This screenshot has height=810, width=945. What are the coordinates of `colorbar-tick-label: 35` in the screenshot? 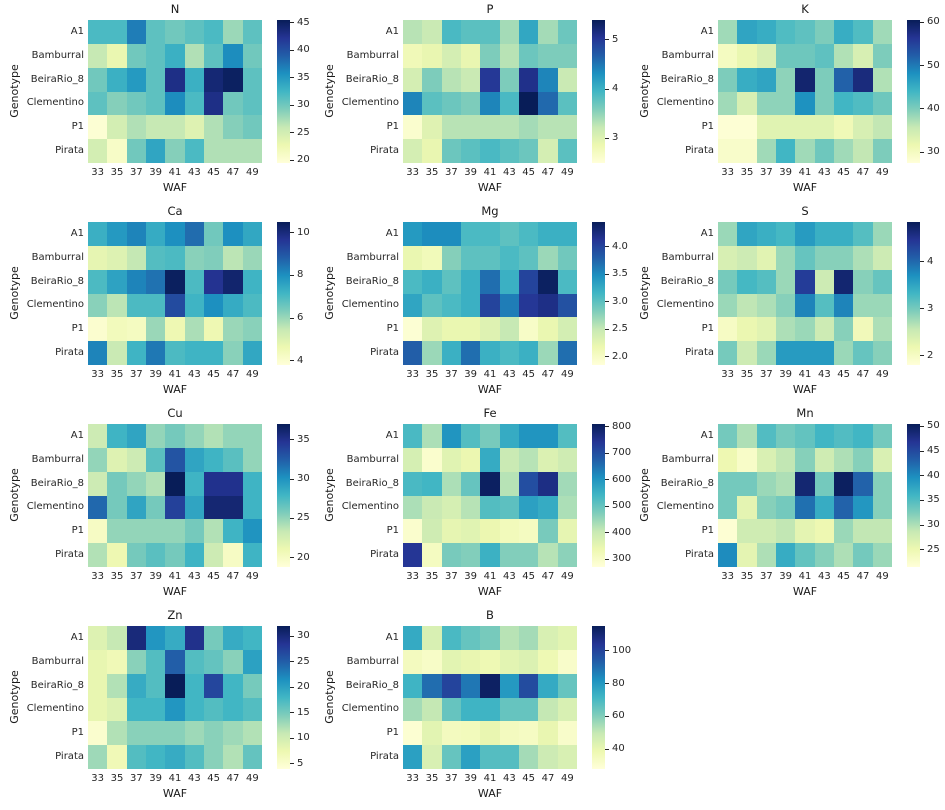 It's located at (303, 439).